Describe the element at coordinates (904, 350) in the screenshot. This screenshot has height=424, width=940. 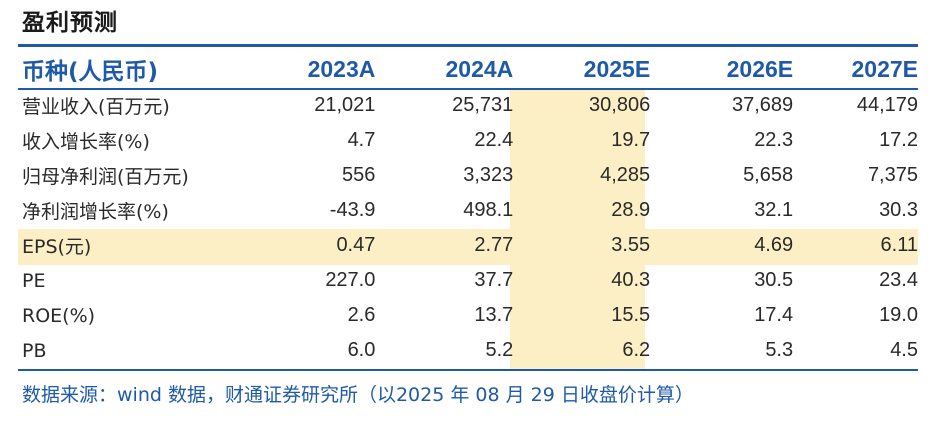
I see `table-cell: 4.5` at that location.